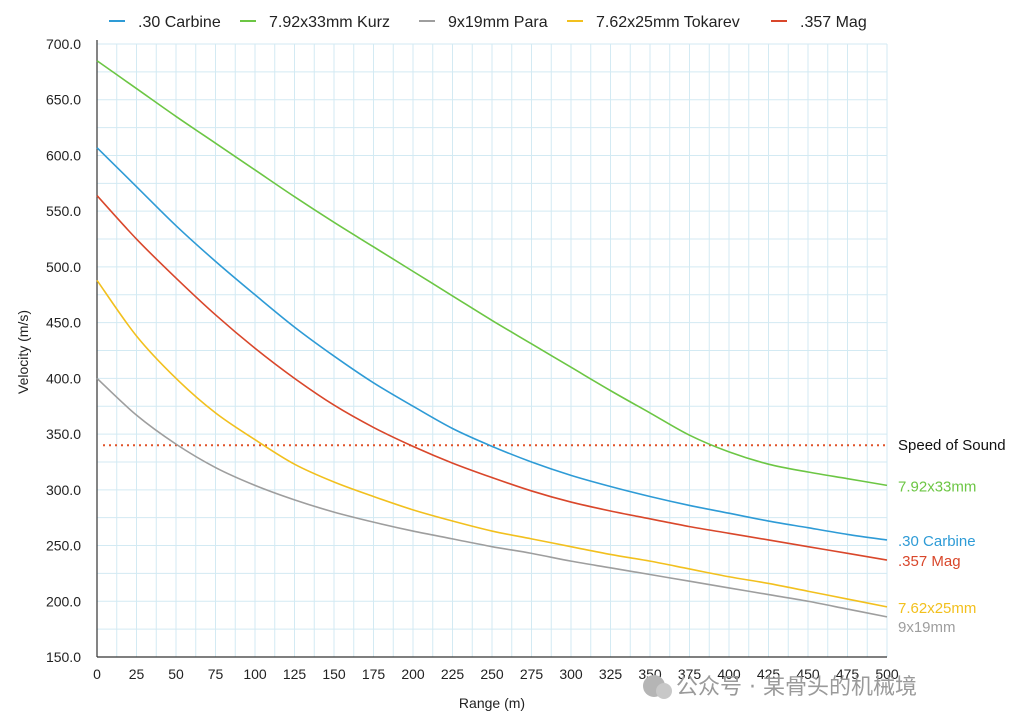  What do you see at coordinates (329, 22) in the screenshot?
I see `legend-entry: 7.92x33mm Kurz` at bounding box center [329, 22].